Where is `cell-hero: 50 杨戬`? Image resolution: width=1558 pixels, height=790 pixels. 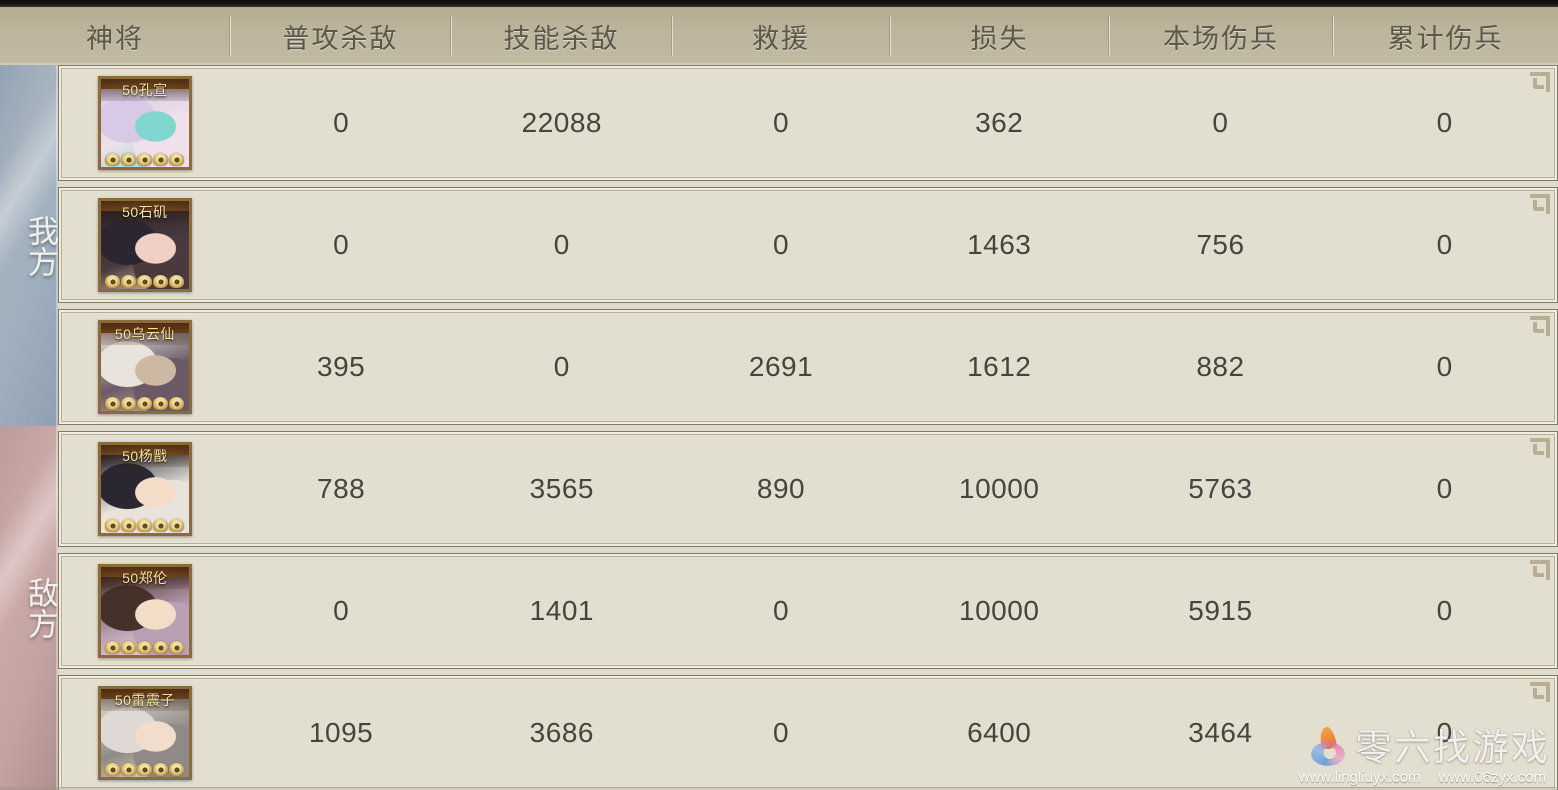 cell-hero: 50 杨戬 is located at coordinates (116, 489).